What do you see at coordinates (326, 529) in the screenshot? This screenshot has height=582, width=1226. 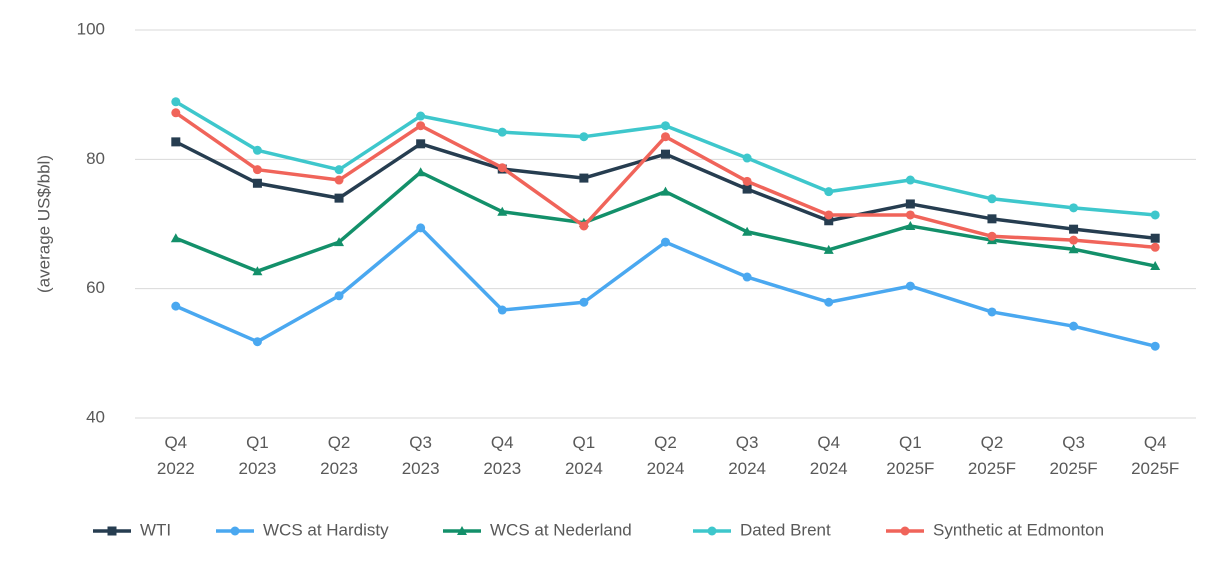 I see `legend-label: WCS at Hardisty` at bounding box center [326, 529].